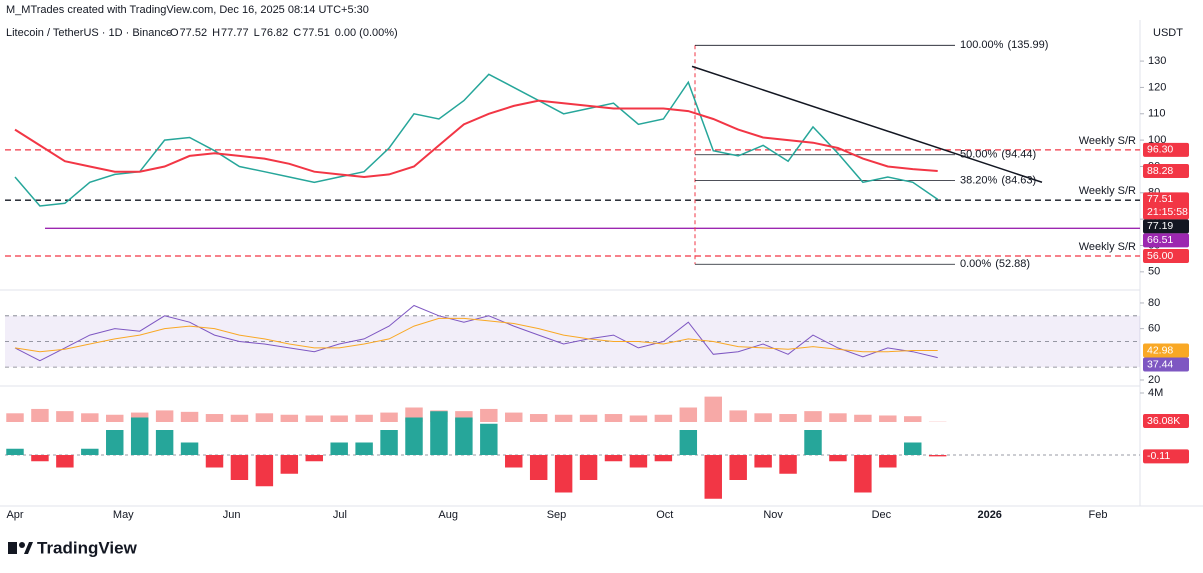 This screenshot has height=573, width=1203. What do you see at coordinates (340, 515) in the screenshot?
I see `x-tick-label: Jul` at bounding box center [340, 515].